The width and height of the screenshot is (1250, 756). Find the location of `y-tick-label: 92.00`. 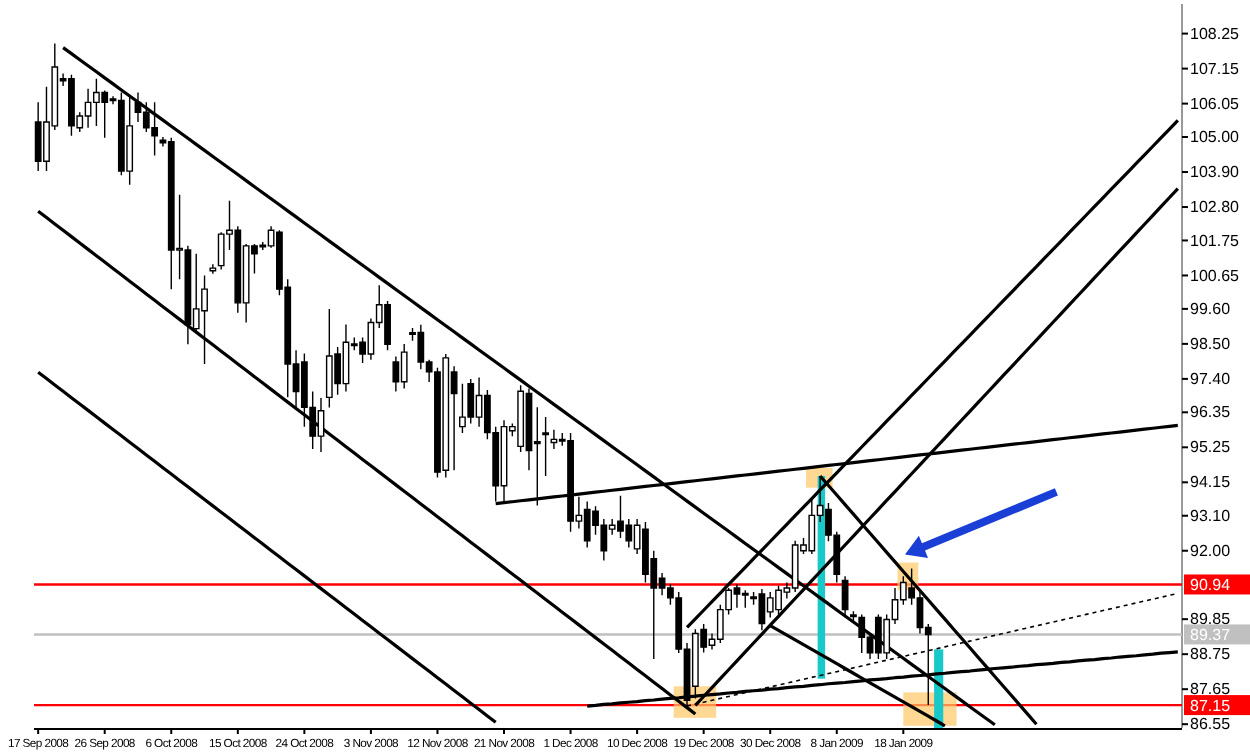

y-tick-label: 92.00 is located at coordinates (1211, 550).